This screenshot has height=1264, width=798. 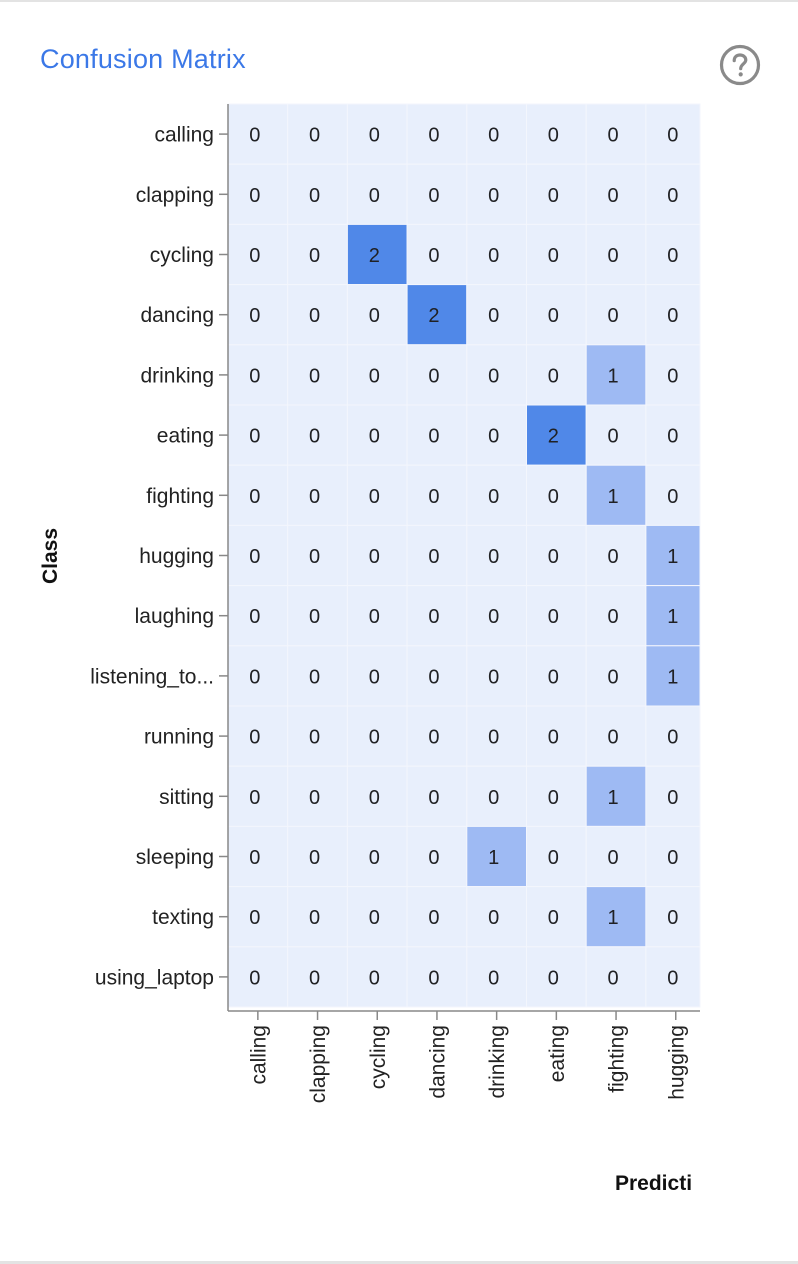 I want to click on top-divider, so click(x=399, y=1).